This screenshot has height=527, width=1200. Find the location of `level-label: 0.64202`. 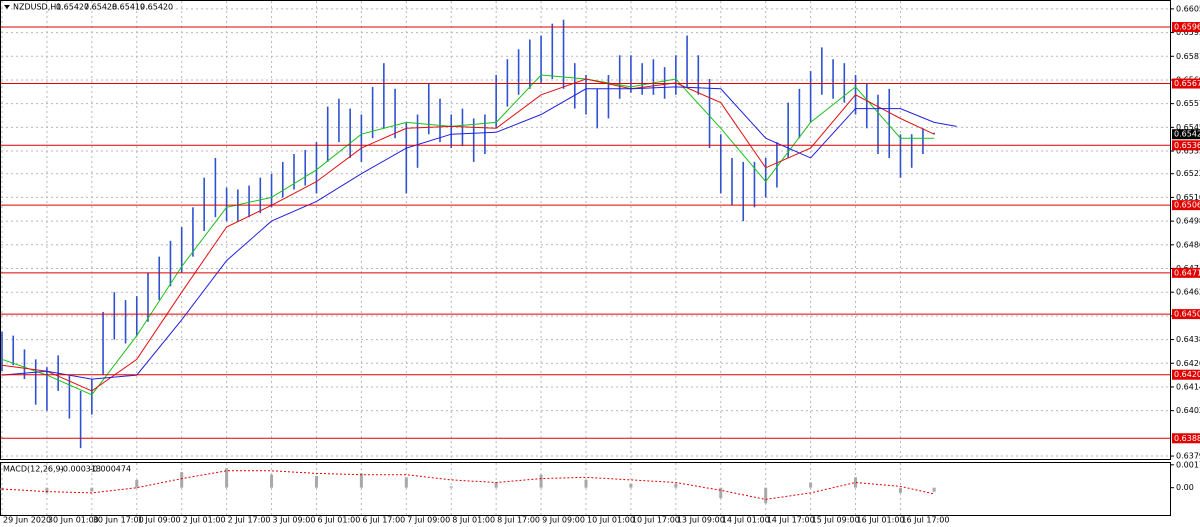

level-label: 0.64202 is located at coordinates (1187, 374).